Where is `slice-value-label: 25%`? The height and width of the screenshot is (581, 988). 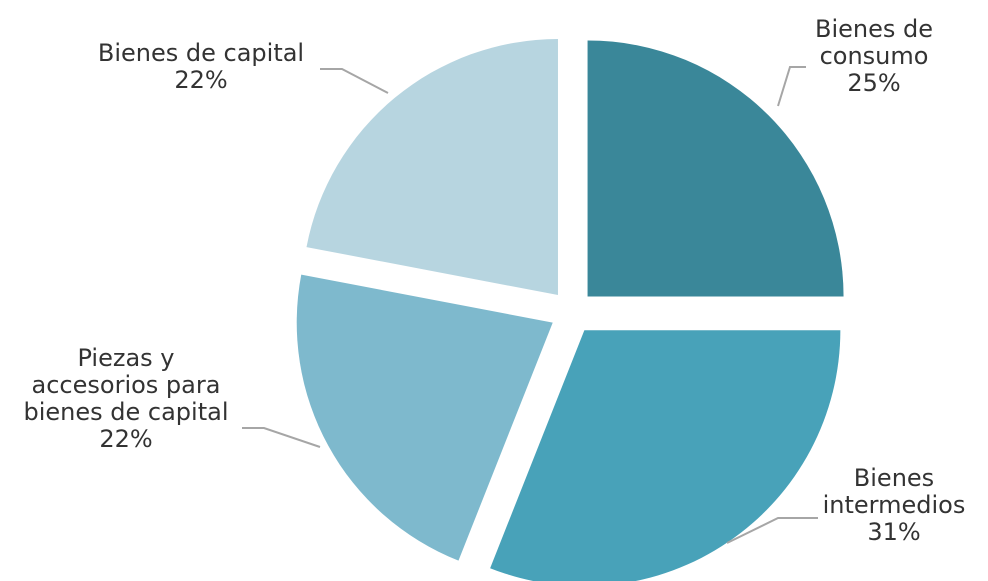 slice-value-label: 25% is located at coordinates (873, 83).